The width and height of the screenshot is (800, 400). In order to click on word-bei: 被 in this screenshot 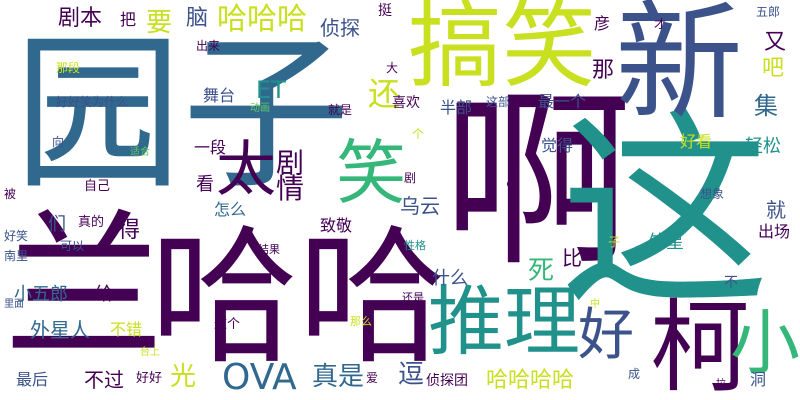, I will do `click(10, 194)`.